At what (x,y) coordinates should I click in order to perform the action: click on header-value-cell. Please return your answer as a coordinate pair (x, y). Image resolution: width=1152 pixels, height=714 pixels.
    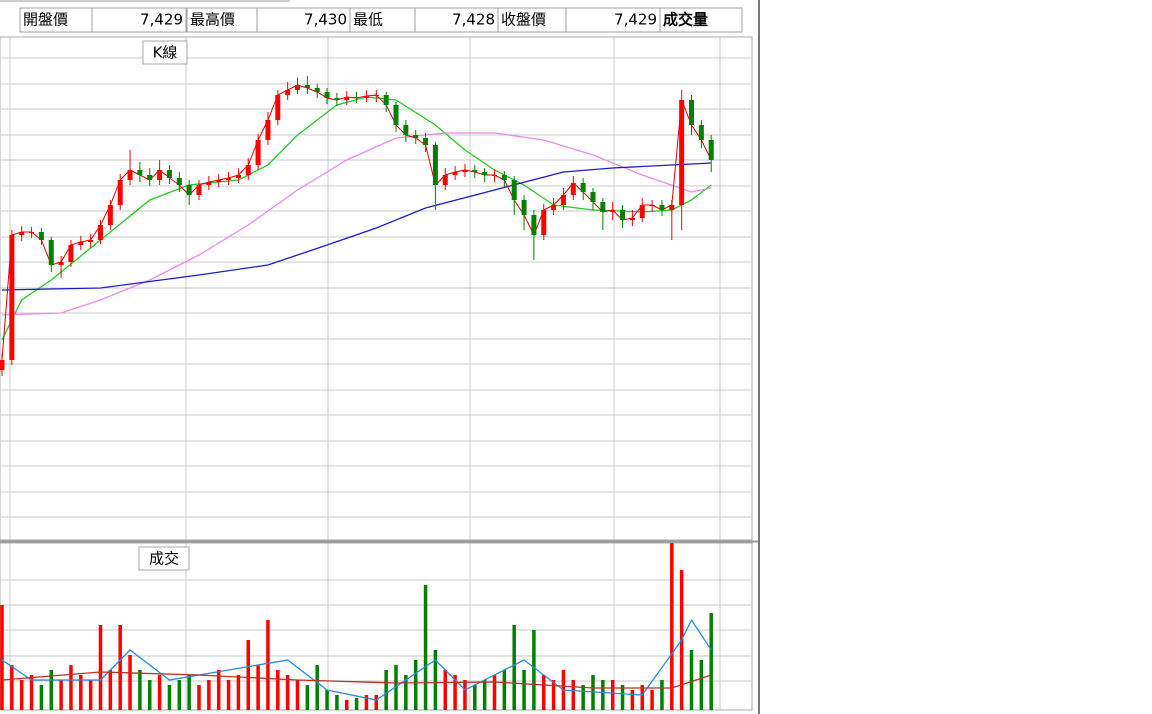
    Looking at the image, I should click on (613, 20).